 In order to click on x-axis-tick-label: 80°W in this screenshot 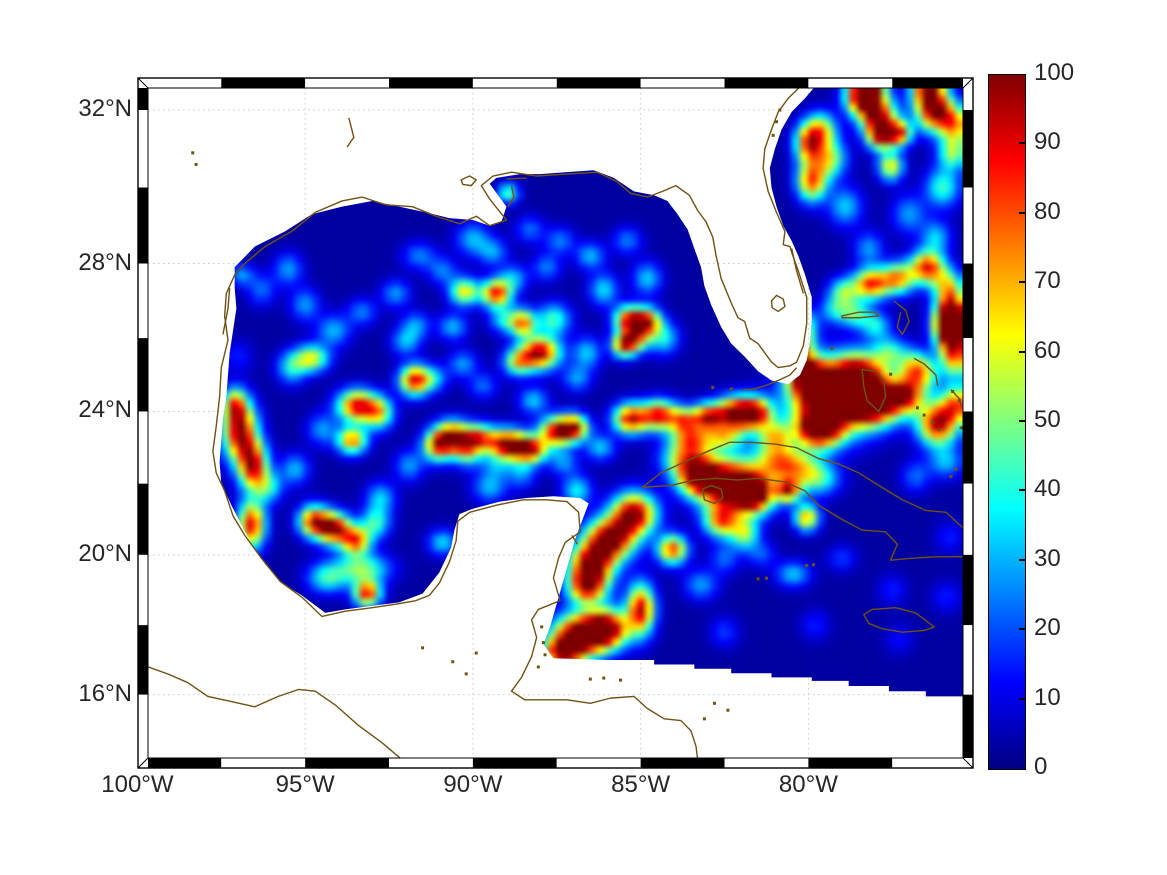, I will do `click(808, 784)`.